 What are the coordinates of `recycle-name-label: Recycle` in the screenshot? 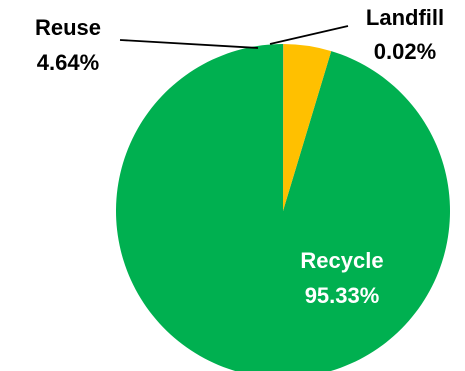 It's located at (341, 260).